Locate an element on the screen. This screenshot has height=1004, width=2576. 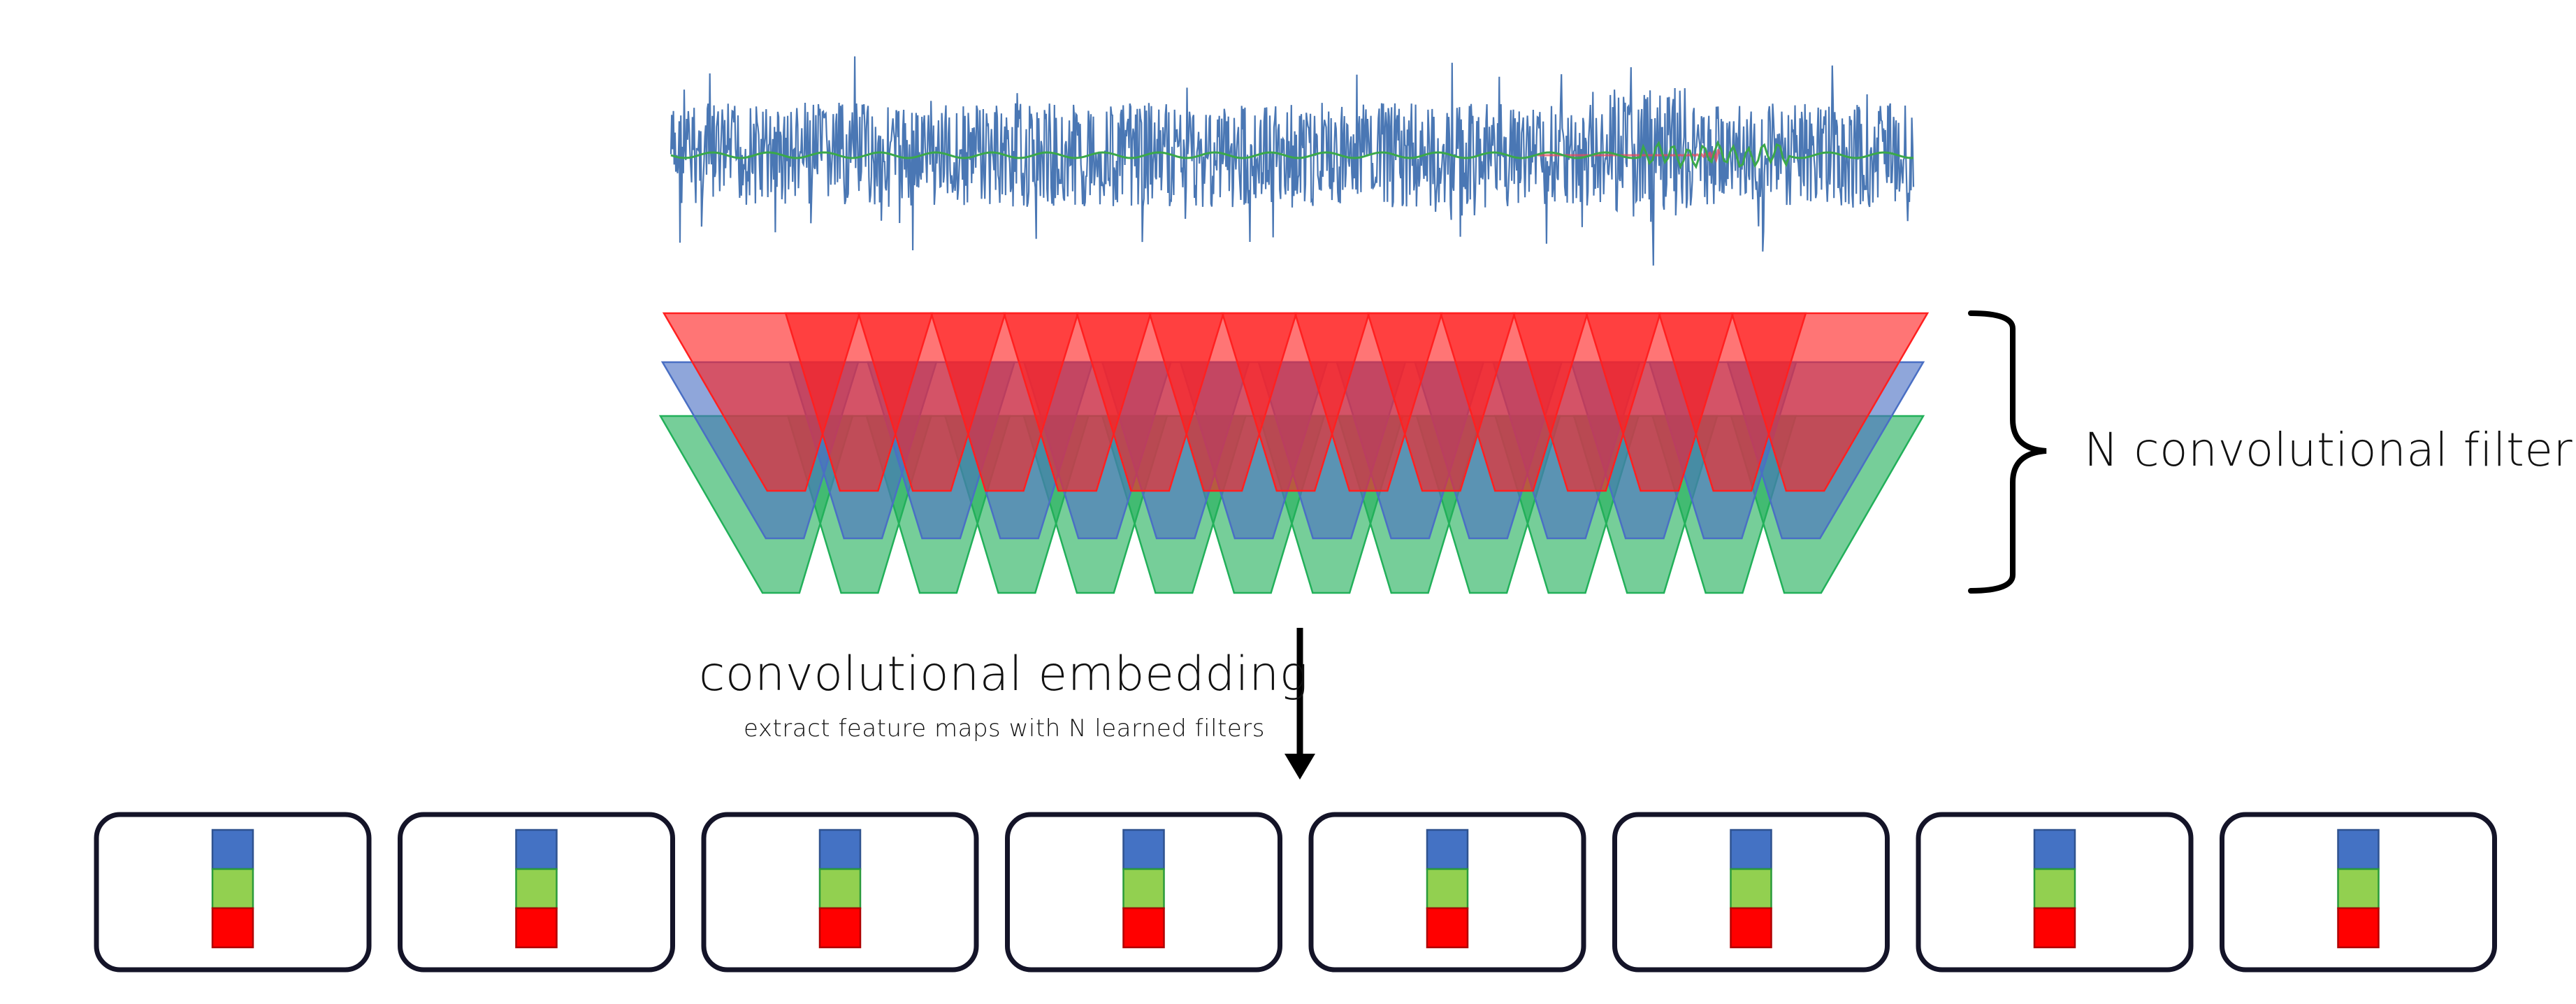
filter-layer-red is located at coordinates (1296, 402).